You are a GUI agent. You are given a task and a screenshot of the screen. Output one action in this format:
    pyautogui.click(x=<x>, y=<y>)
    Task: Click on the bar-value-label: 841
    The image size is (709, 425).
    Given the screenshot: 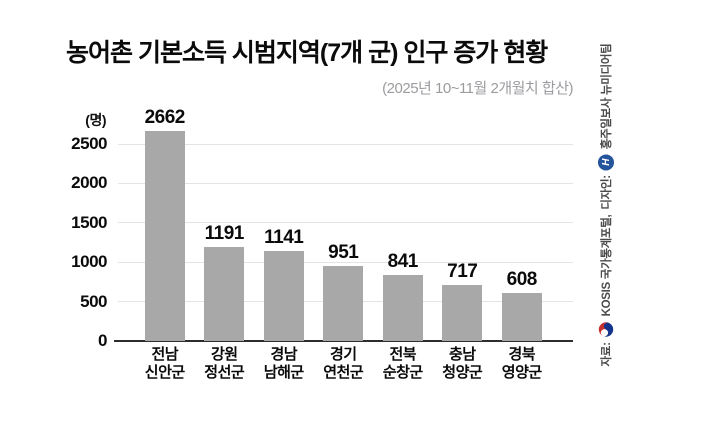 What is the action you would take?
    pyautogui.click(x=403, y=261)
    